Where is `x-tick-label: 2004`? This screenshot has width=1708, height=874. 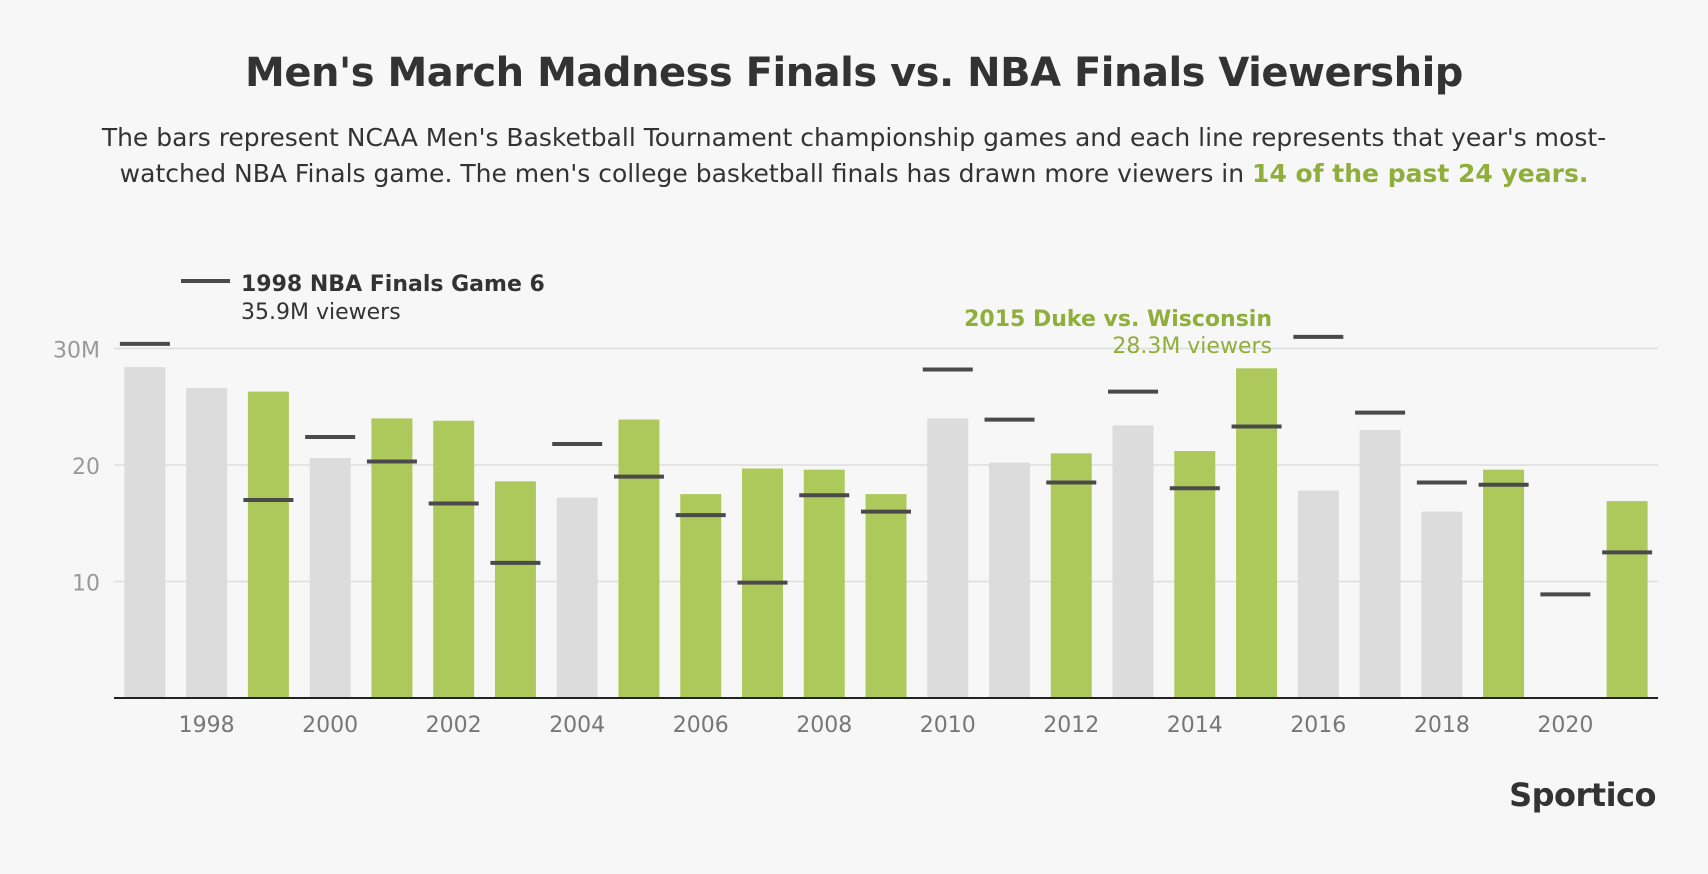
x-tick-label: 2004 is located at coordinates (577, 725).